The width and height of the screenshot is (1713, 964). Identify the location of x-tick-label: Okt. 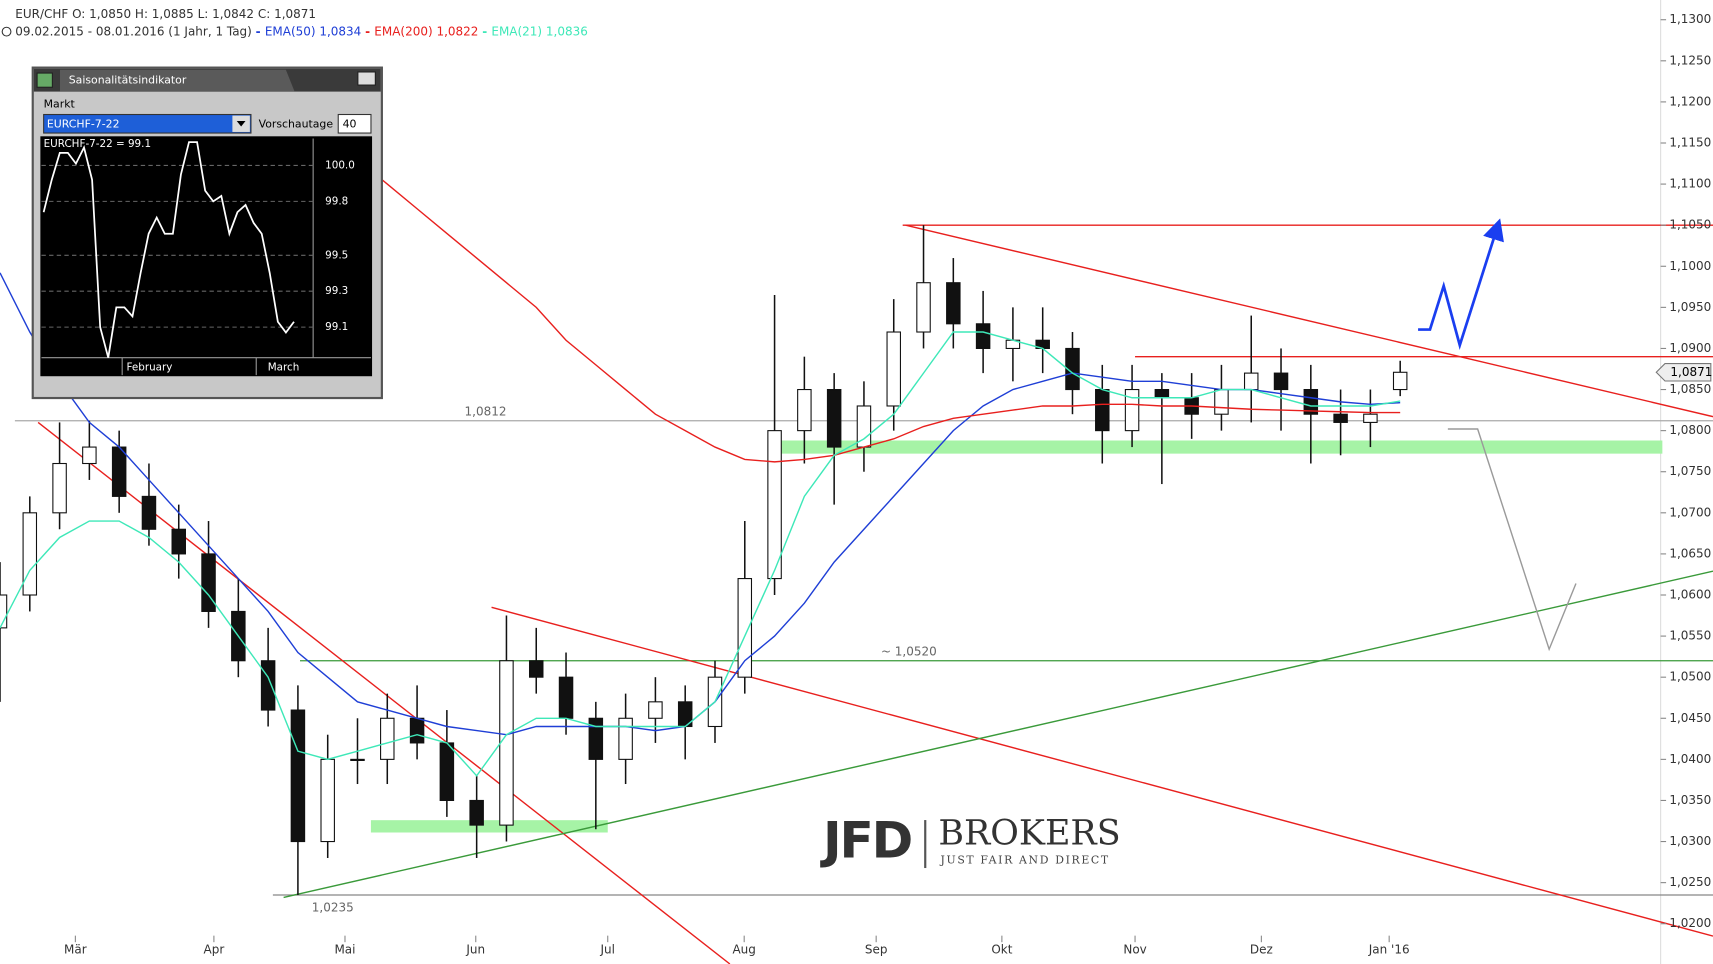
(1001, 949).